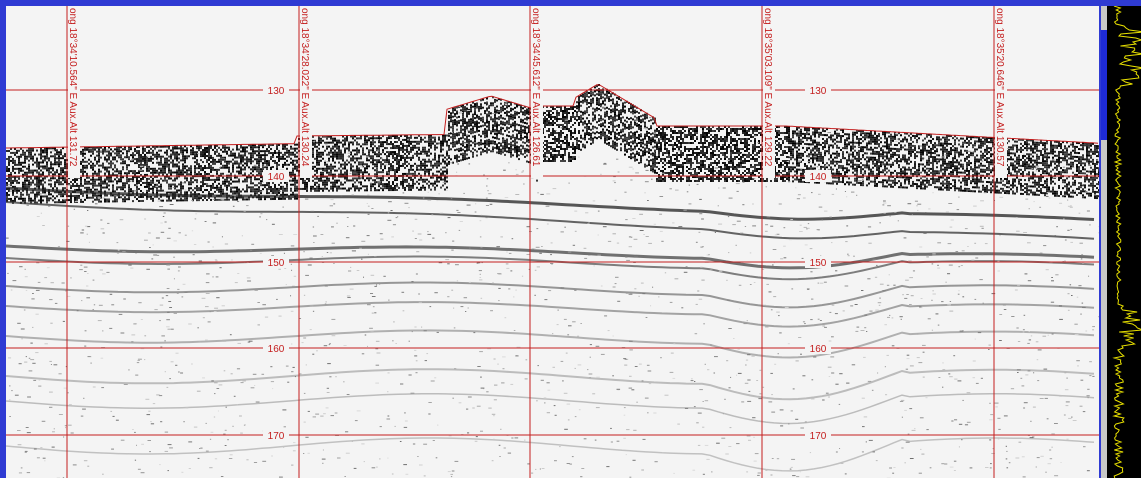 The image size is (1141, 478). I want to click on vertical-scrollbar, so click(1104, 242).